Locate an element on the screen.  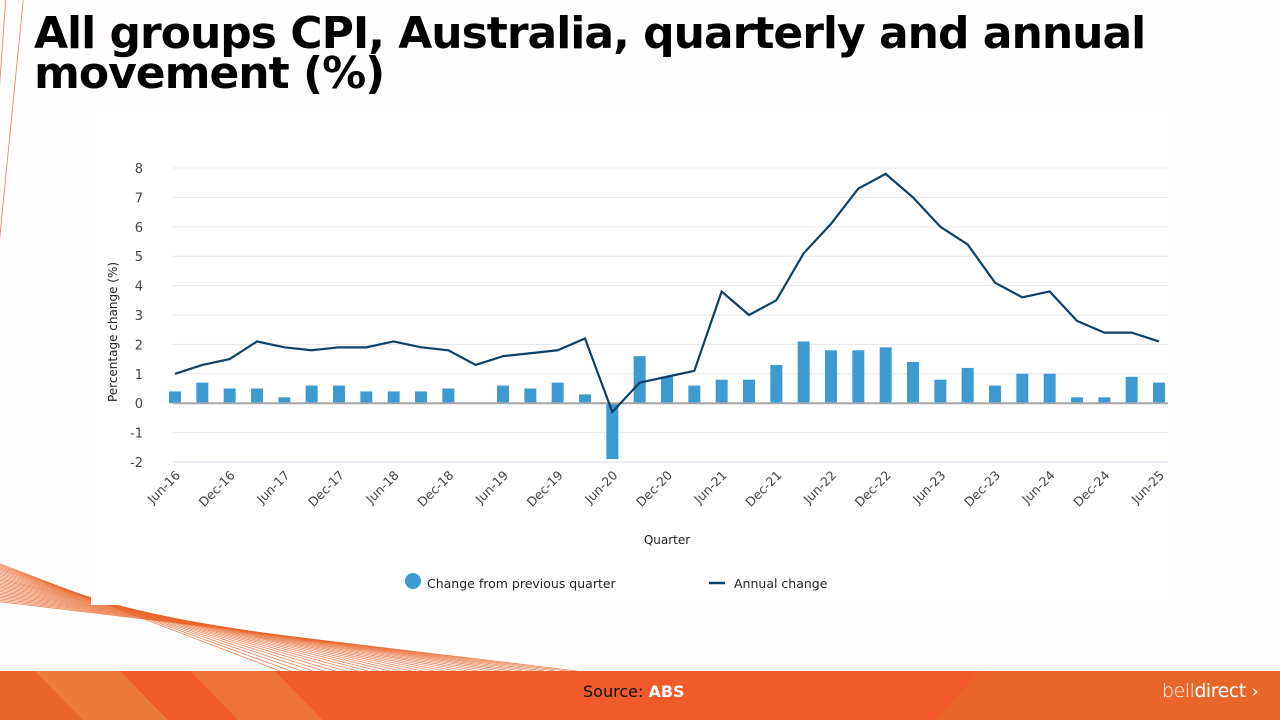
x-tick-label: Dec-21 is located at coordinates (763, 489).